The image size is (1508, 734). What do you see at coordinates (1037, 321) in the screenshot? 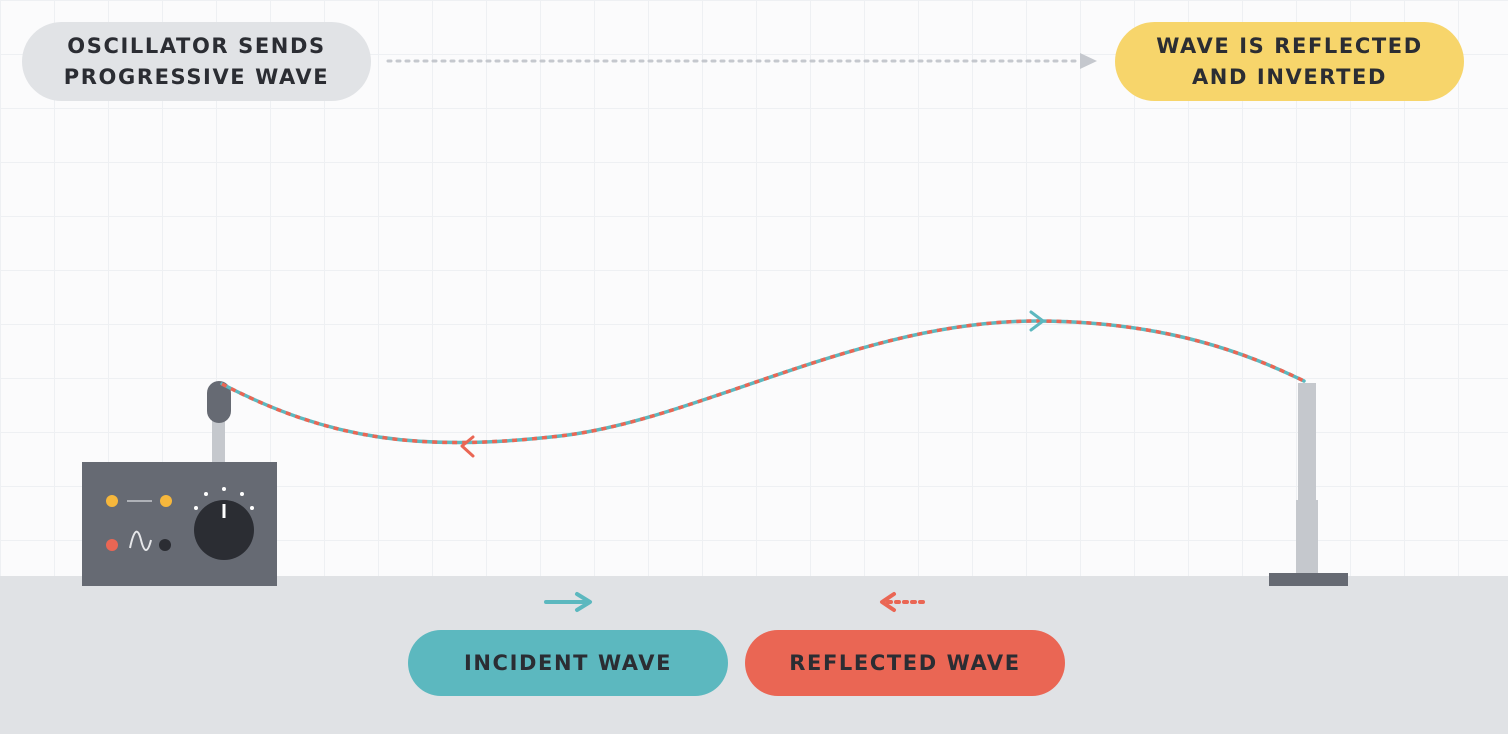
I see `incident-direction-arrow` at bounding box center [1037, 321].